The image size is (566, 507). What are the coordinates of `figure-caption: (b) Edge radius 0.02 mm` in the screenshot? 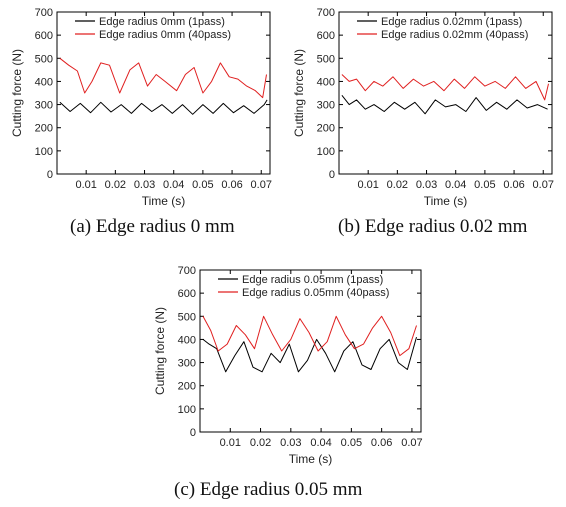 It's located at (433, 226).